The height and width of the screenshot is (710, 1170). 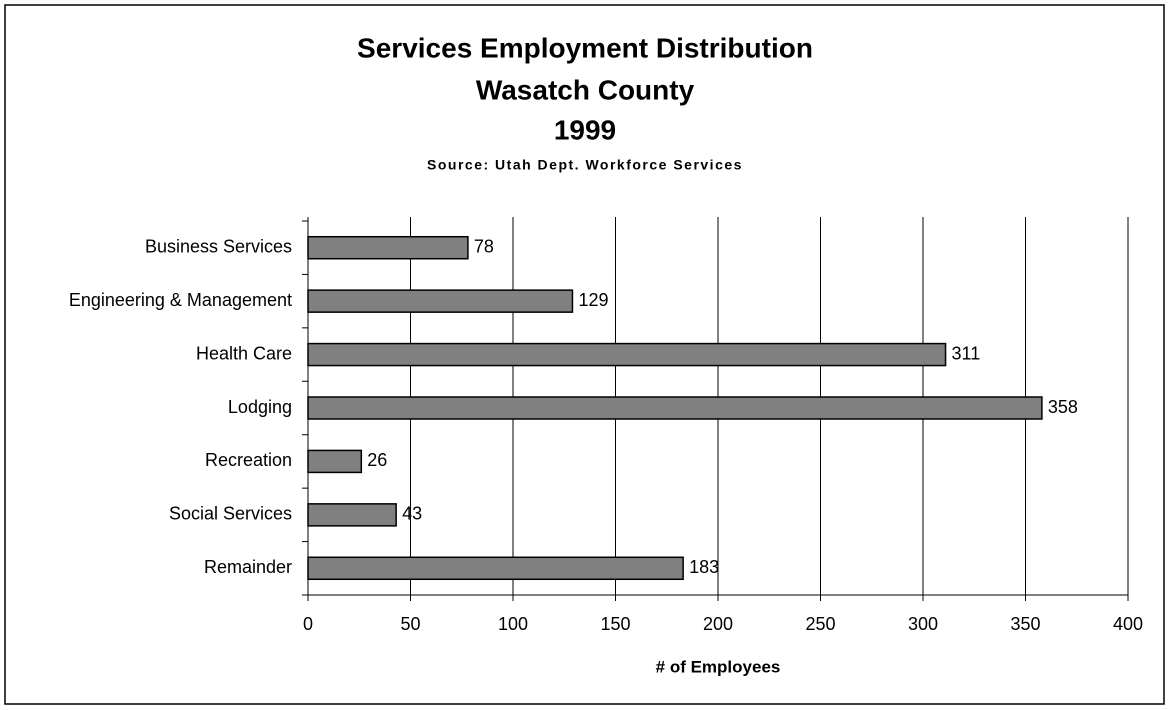 What do you see at coordinates (966, 353) in the screenshot?
I see `data-label: 311` at bounding box center [966, 353].